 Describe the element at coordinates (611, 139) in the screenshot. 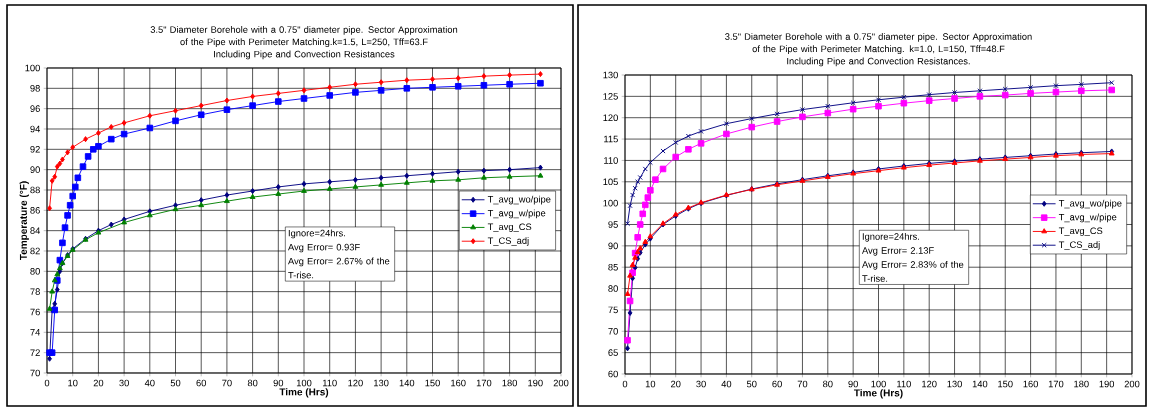

I see `y-tick-label: 115` at that location.